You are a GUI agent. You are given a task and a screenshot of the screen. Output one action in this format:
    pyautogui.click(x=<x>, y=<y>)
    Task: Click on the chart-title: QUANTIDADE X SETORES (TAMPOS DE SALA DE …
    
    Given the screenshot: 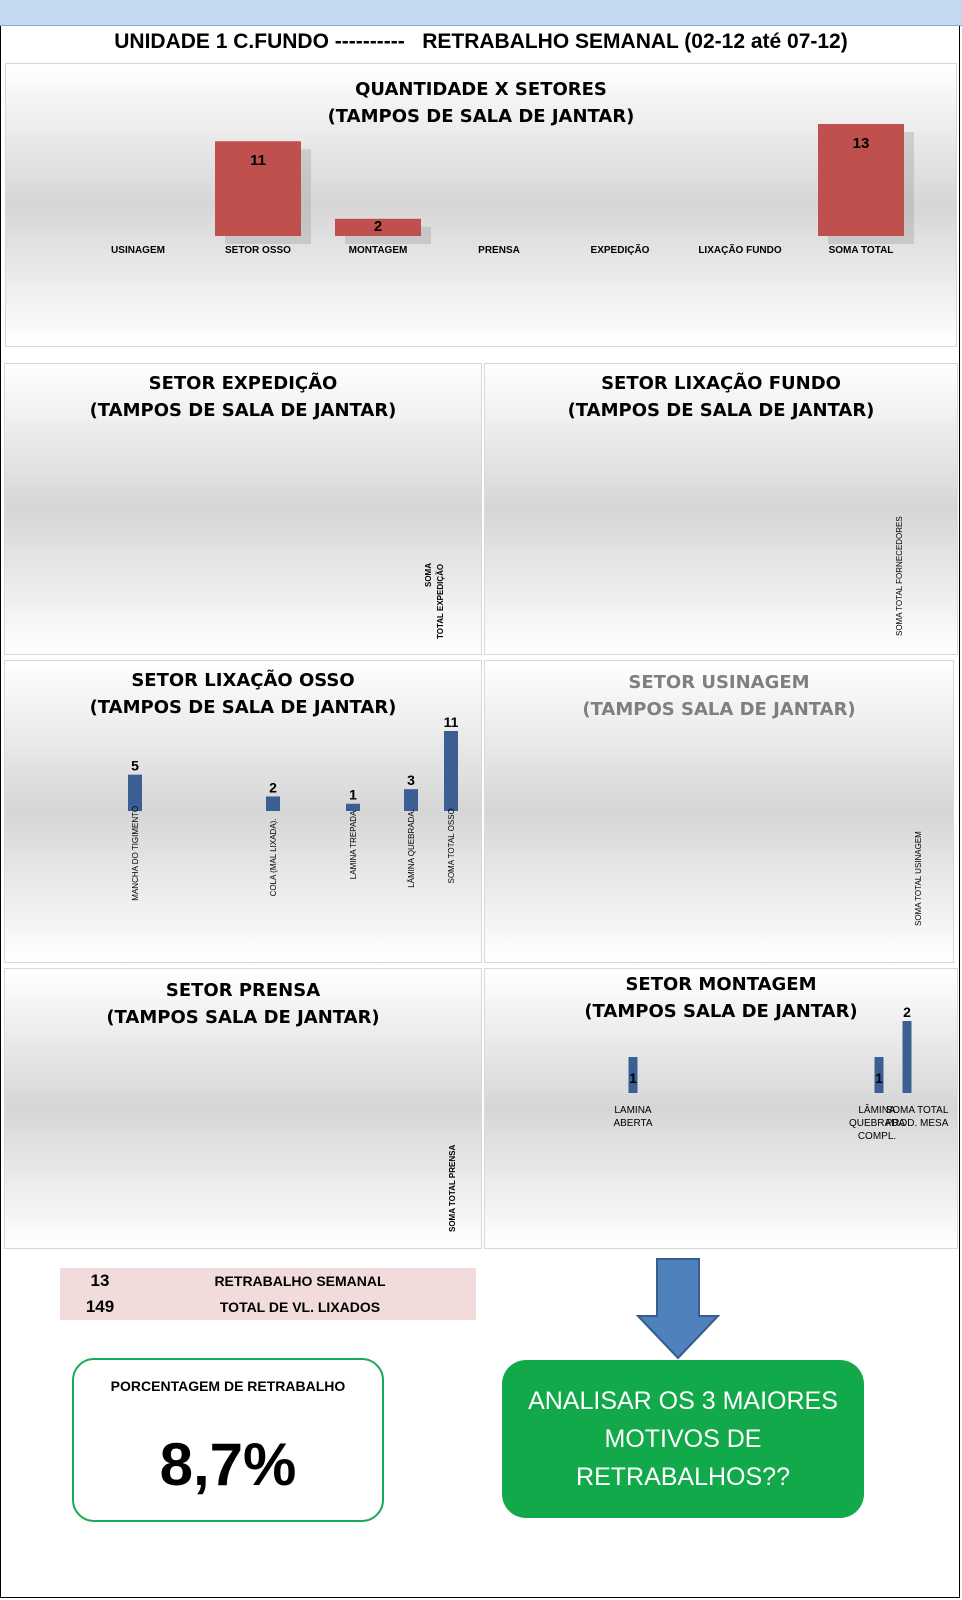 What is the action you would take?
    pyautogui.click(x=481, y=103)
    